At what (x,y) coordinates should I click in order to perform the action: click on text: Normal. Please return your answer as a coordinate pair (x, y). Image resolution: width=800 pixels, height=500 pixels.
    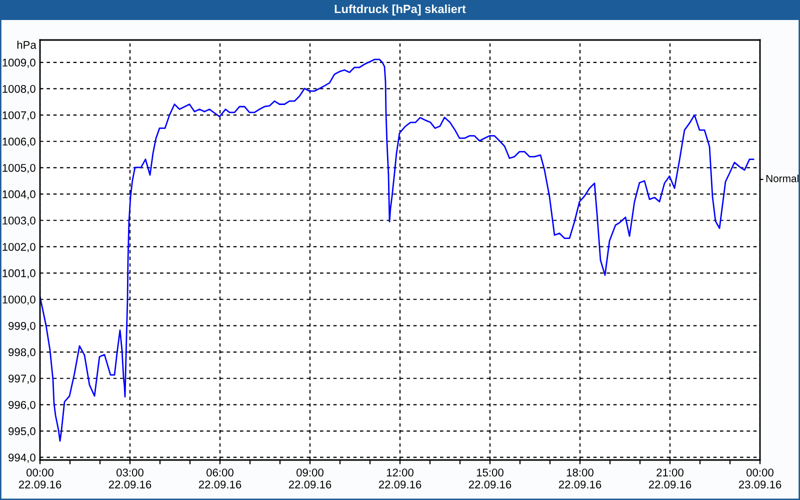
    Looking at the image, I should click on (782, 178).